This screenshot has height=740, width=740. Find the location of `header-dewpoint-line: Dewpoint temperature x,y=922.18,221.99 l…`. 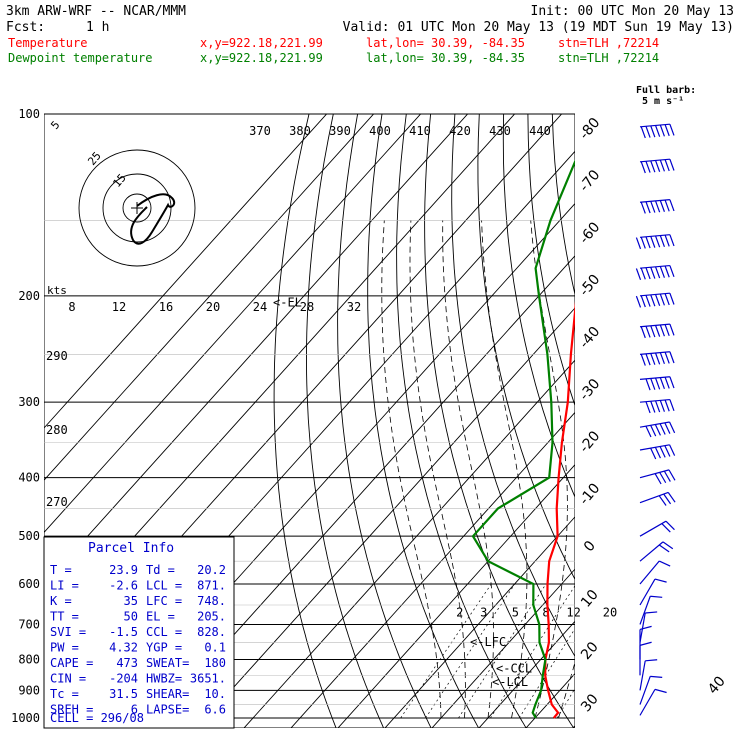

header-dewpoint-line: Dewpoint temperature x,y=922.18,221.99 l… is located at coordinates (333, 58).